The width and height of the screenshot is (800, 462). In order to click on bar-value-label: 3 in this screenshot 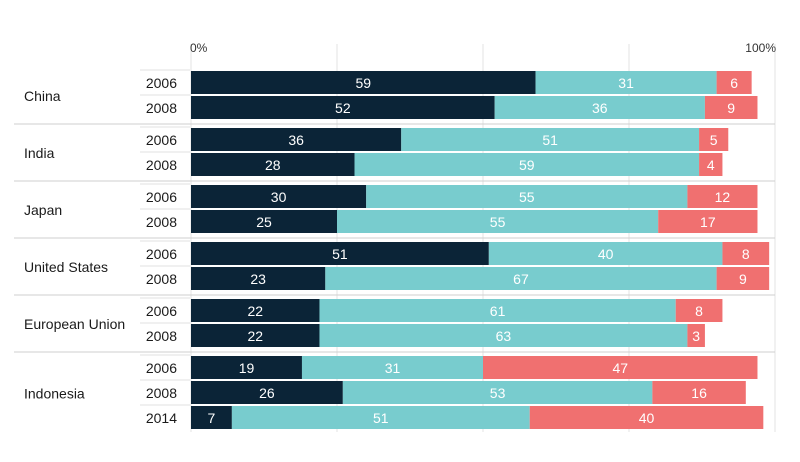, I will do `click(696, 336)`.